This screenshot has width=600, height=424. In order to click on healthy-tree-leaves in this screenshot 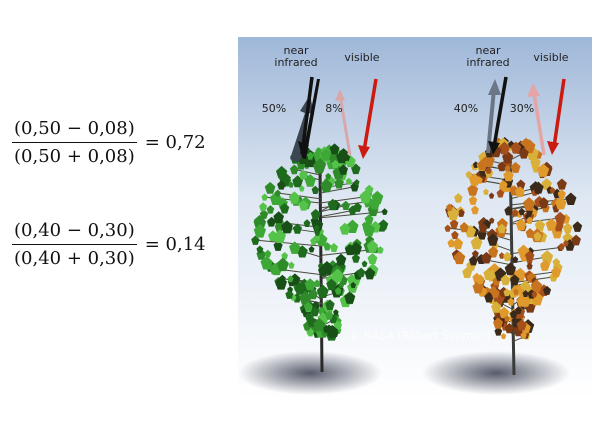, I will do `click(320, 242)`.